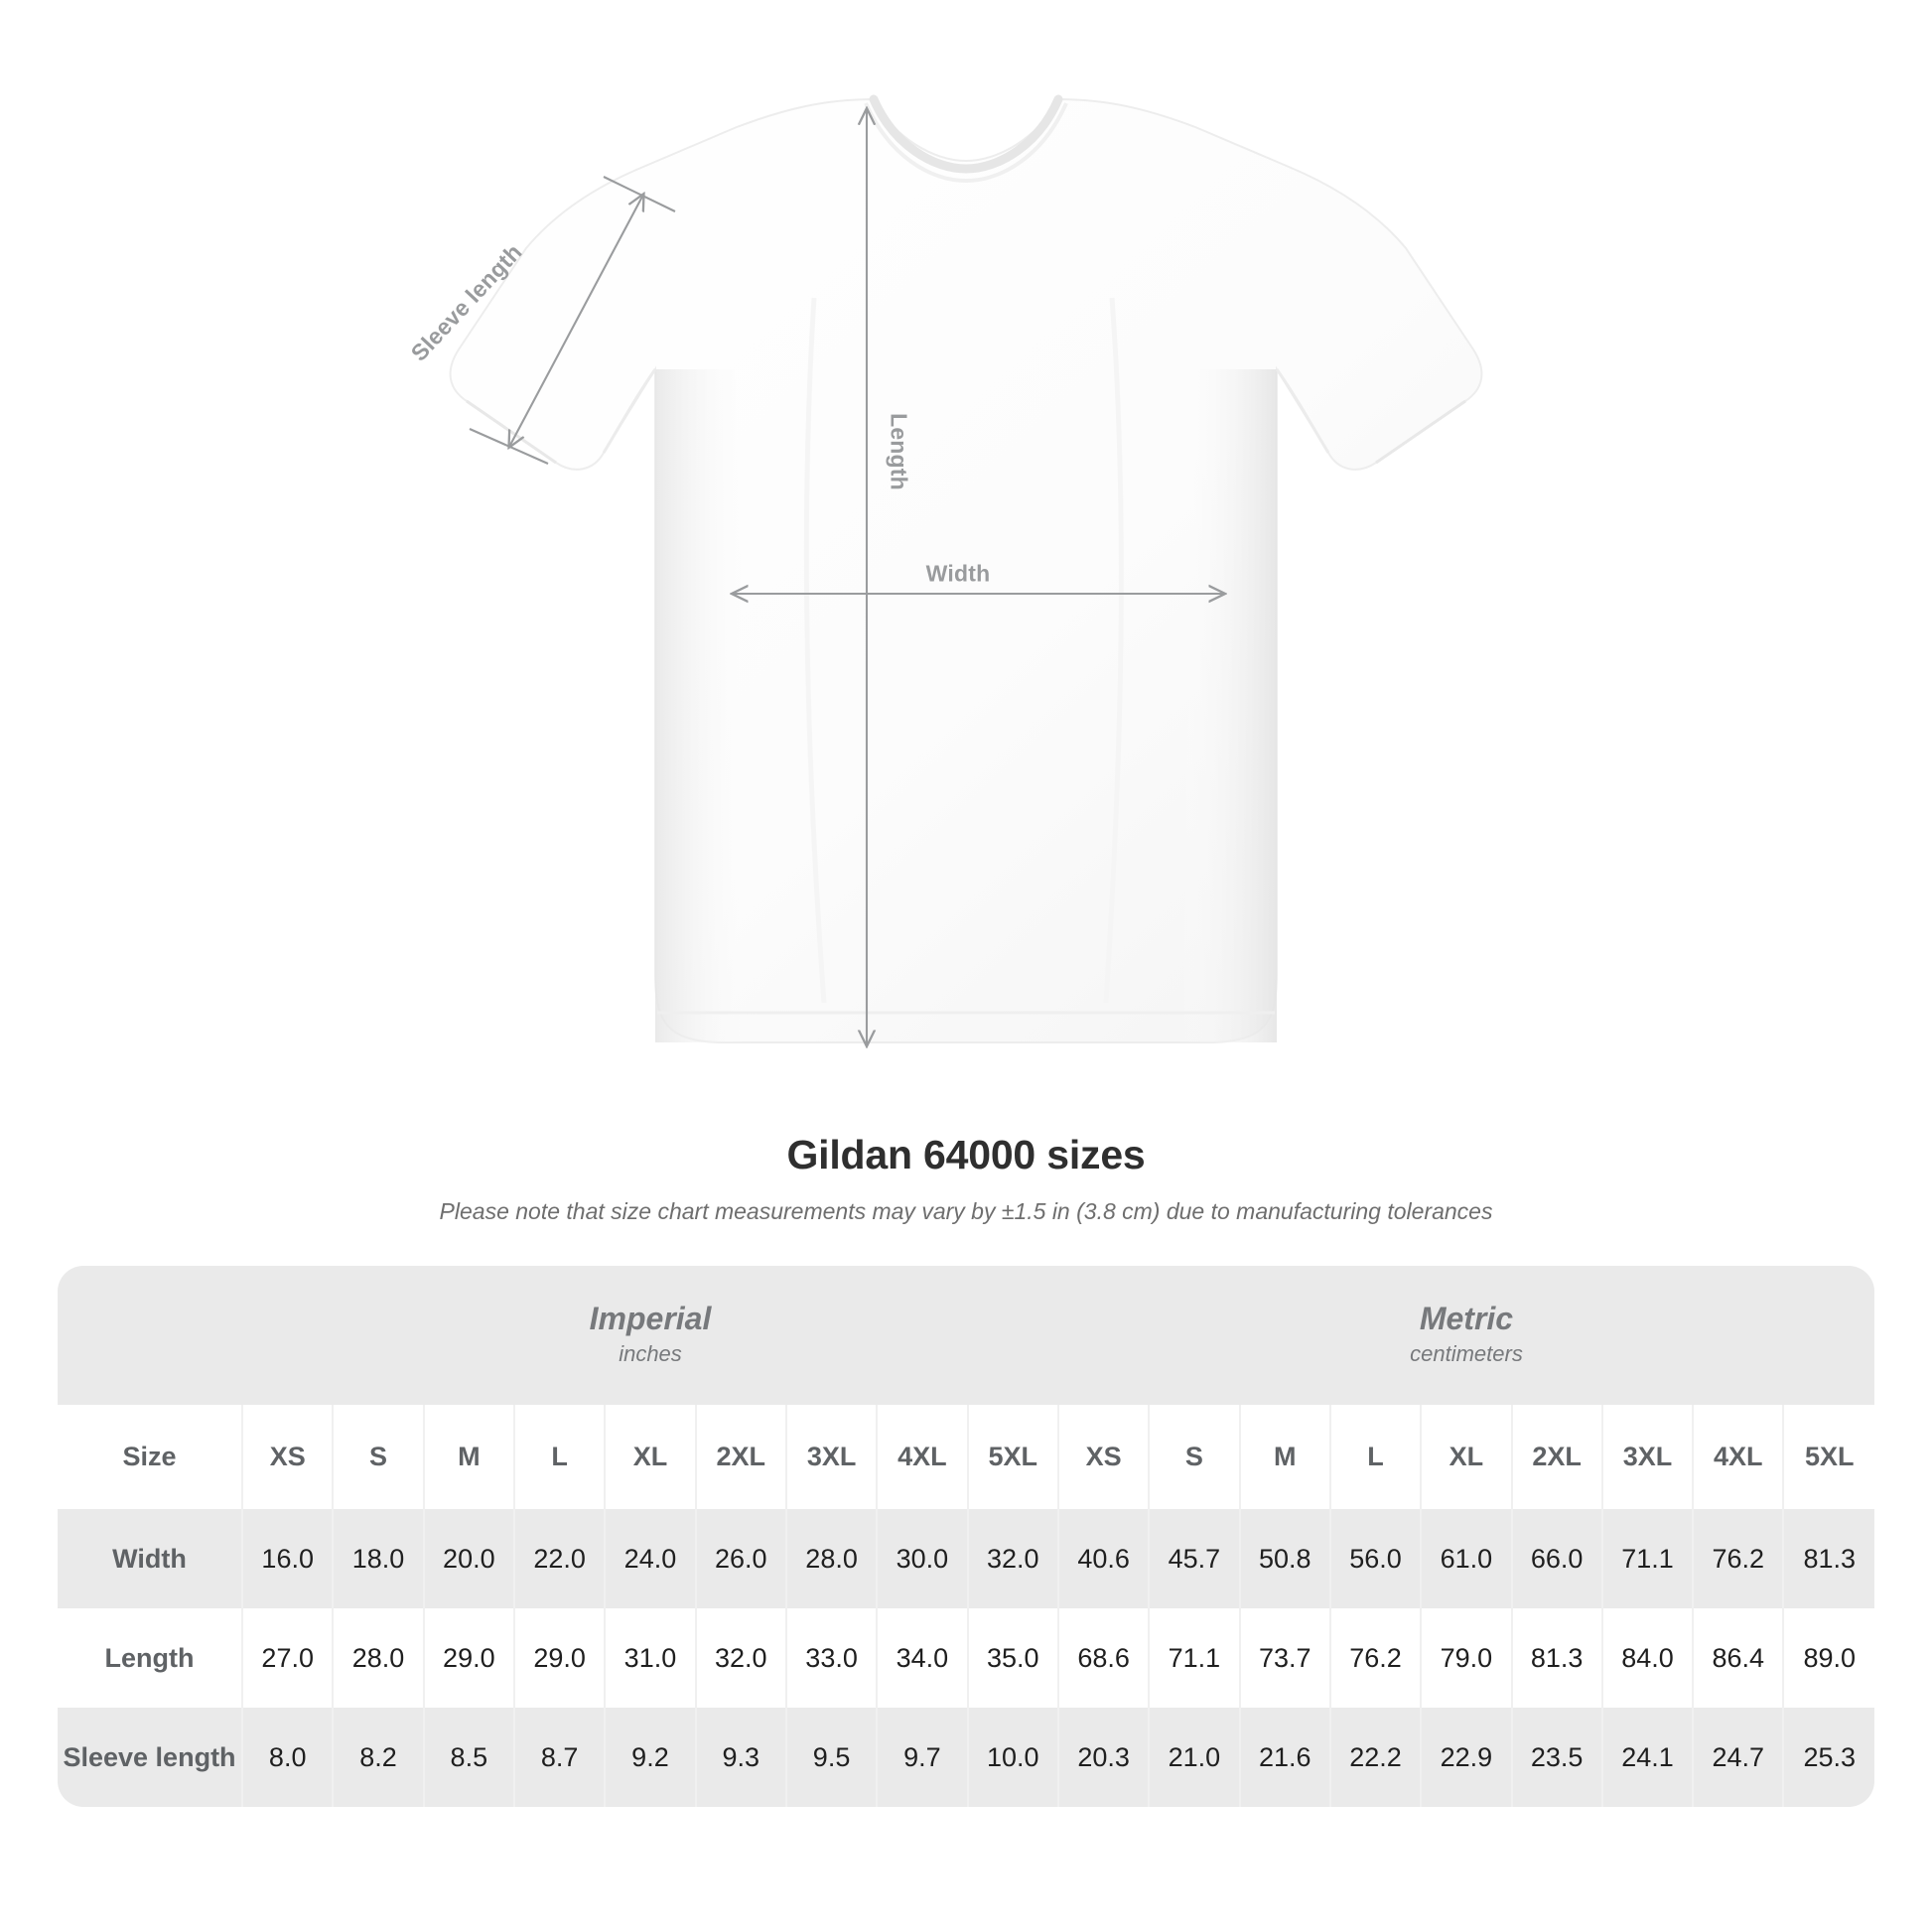 The width and height of the screenshot is (1932, 1932). What do you see at coordinates (1467, 1353) in the screenshot?
I see `unit-group-metric-sub: centimeters` at bounding box center [1467, 1353].